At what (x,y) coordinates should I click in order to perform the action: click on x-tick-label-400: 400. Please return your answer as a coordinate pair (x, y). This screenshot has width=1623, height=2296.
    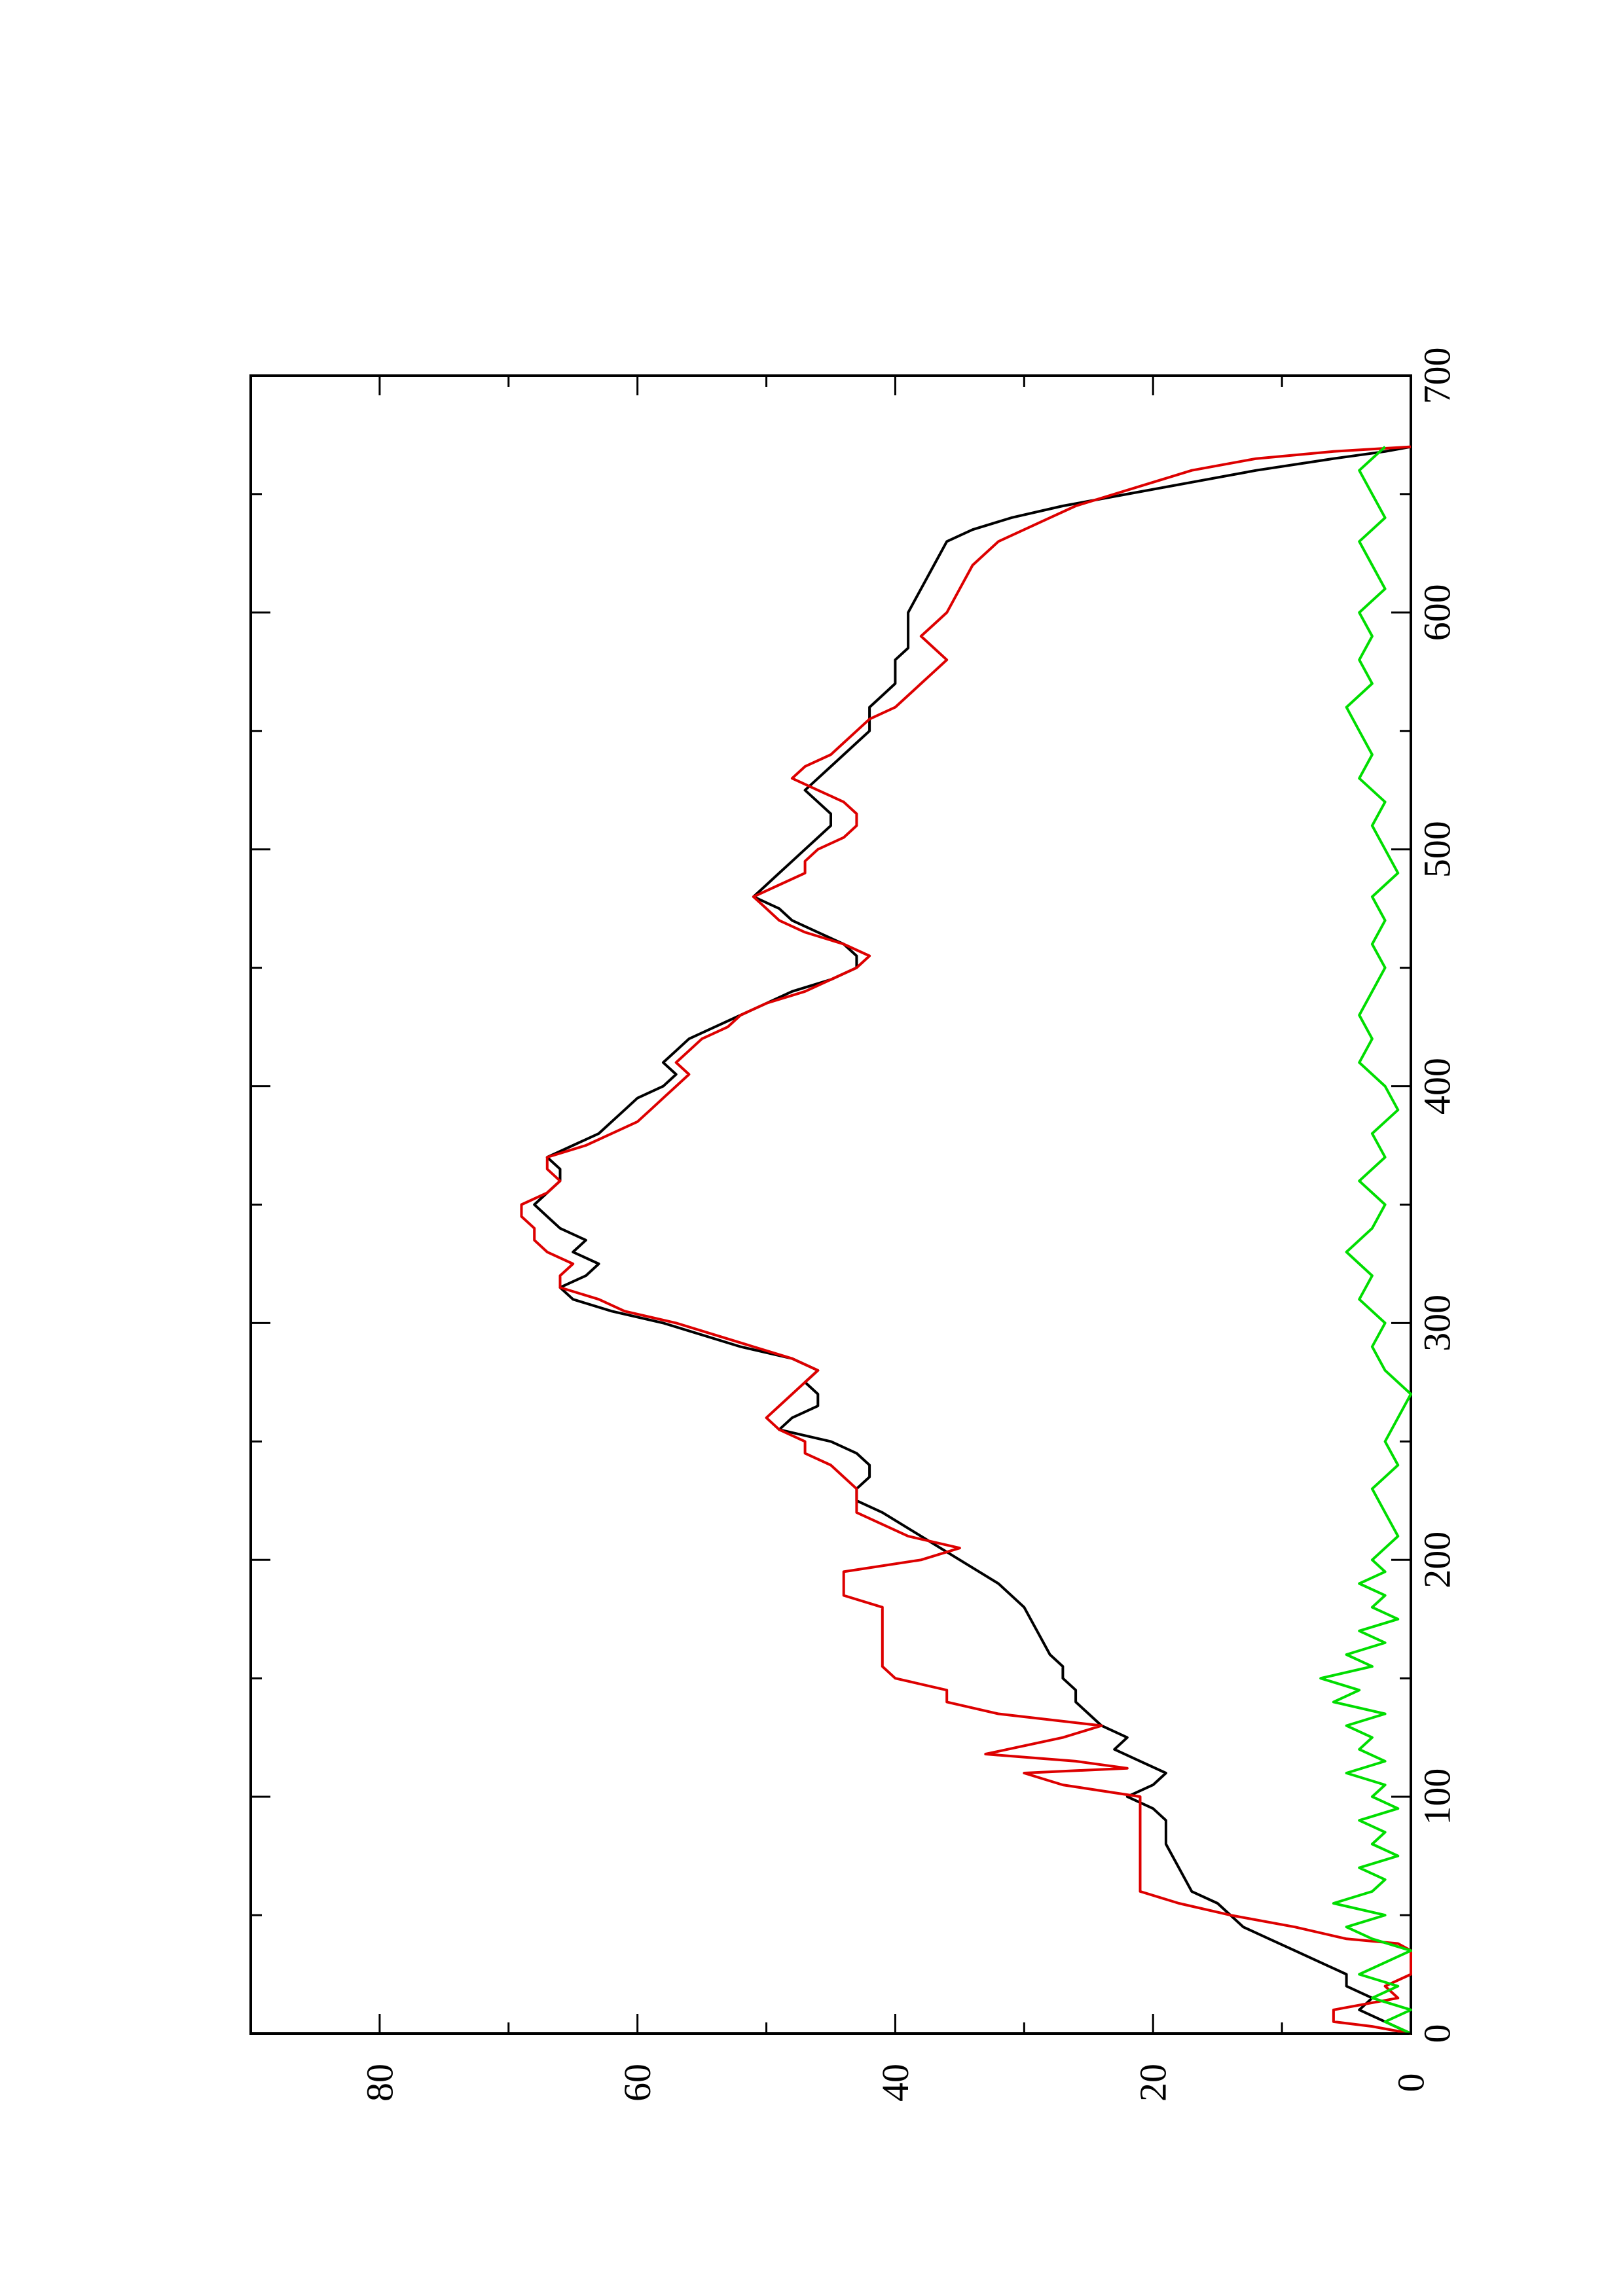
    Looking at the image, I should click on (1437, 1086).